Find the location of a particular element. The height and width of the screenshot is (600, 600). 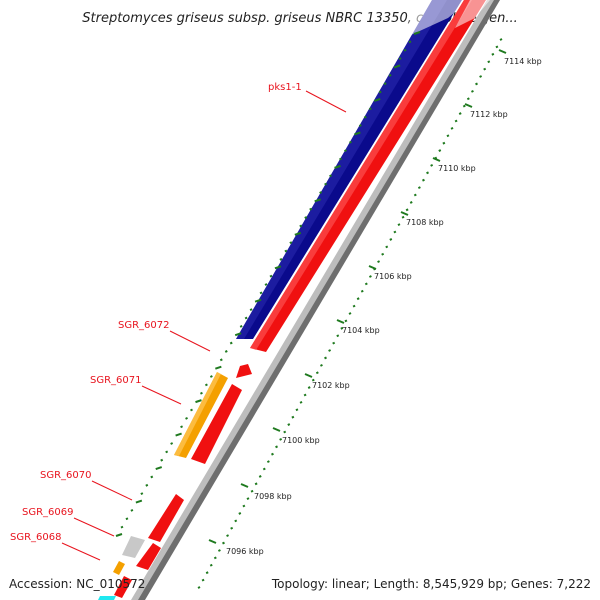

kbp-label: 7096 kbp is located at coordinates (245, 551).